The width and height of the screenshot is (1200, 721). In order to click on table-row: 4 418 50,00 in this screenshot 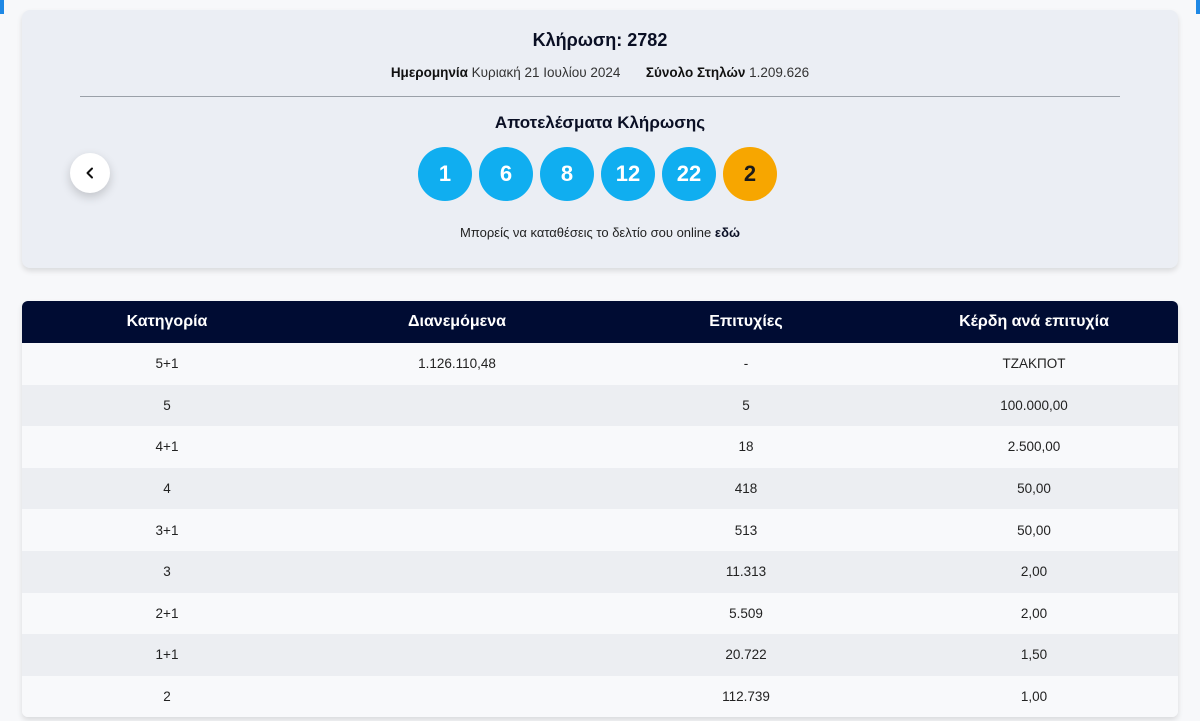, I will do `click(600, 488)`.